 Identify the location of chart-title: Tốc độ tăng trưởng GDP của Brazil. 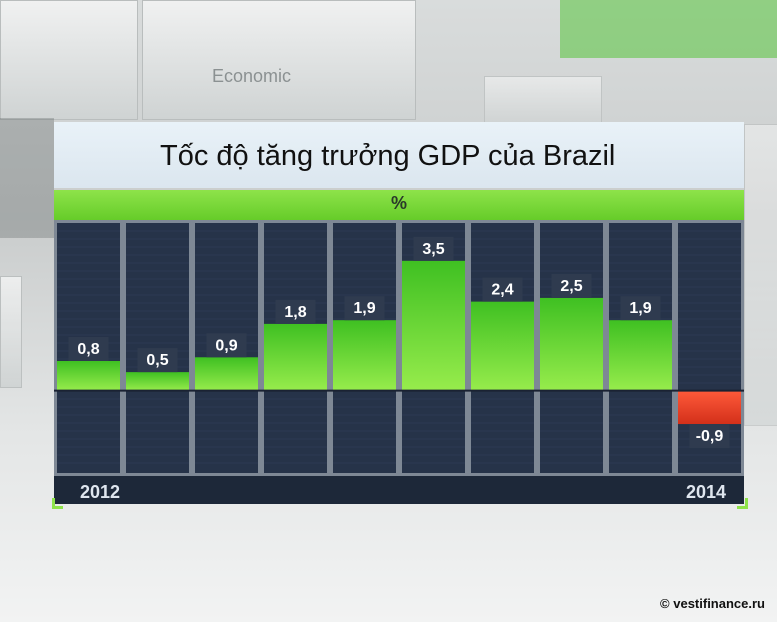
(388, 156).